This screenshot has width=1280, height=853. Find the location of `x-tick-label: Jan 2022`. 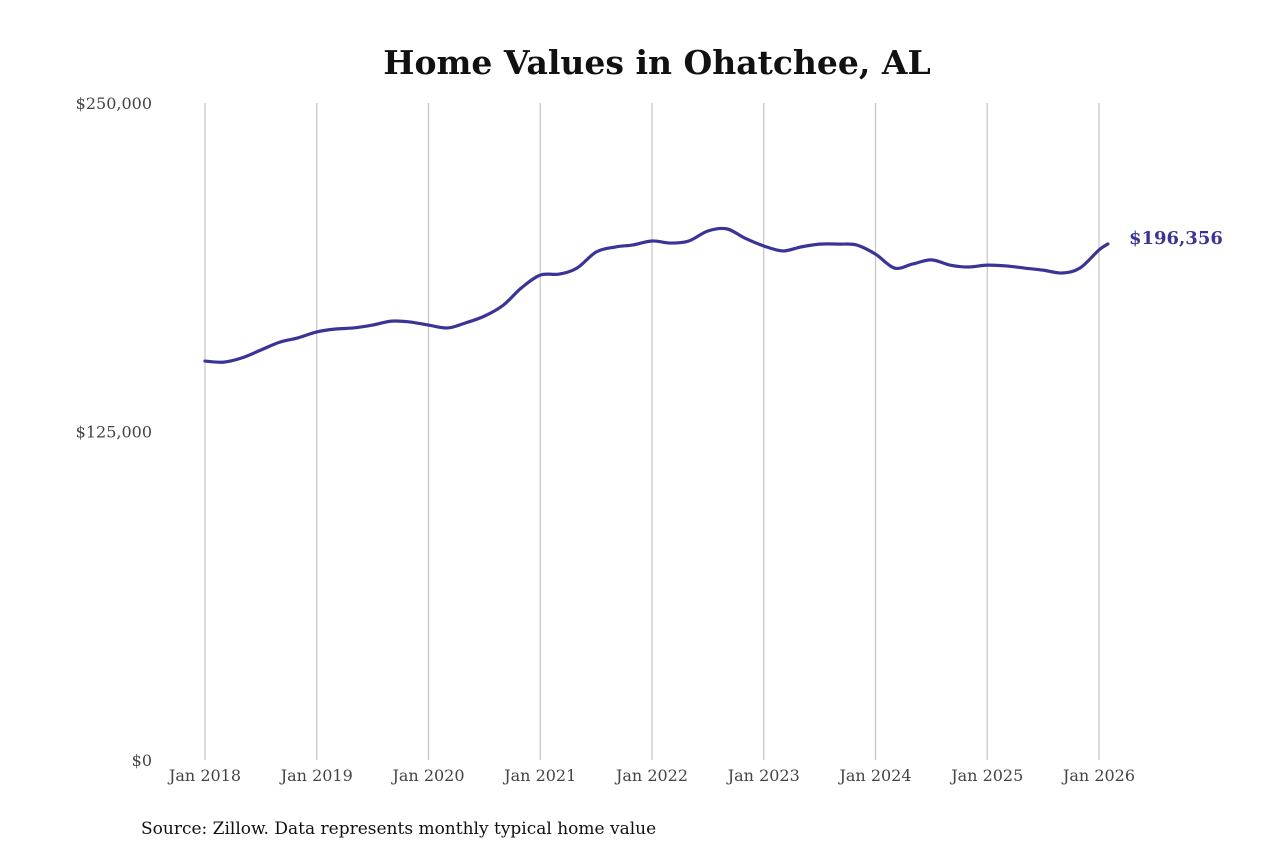

x-tick-label: Jan 2022 is located at coordinates (651, 775).